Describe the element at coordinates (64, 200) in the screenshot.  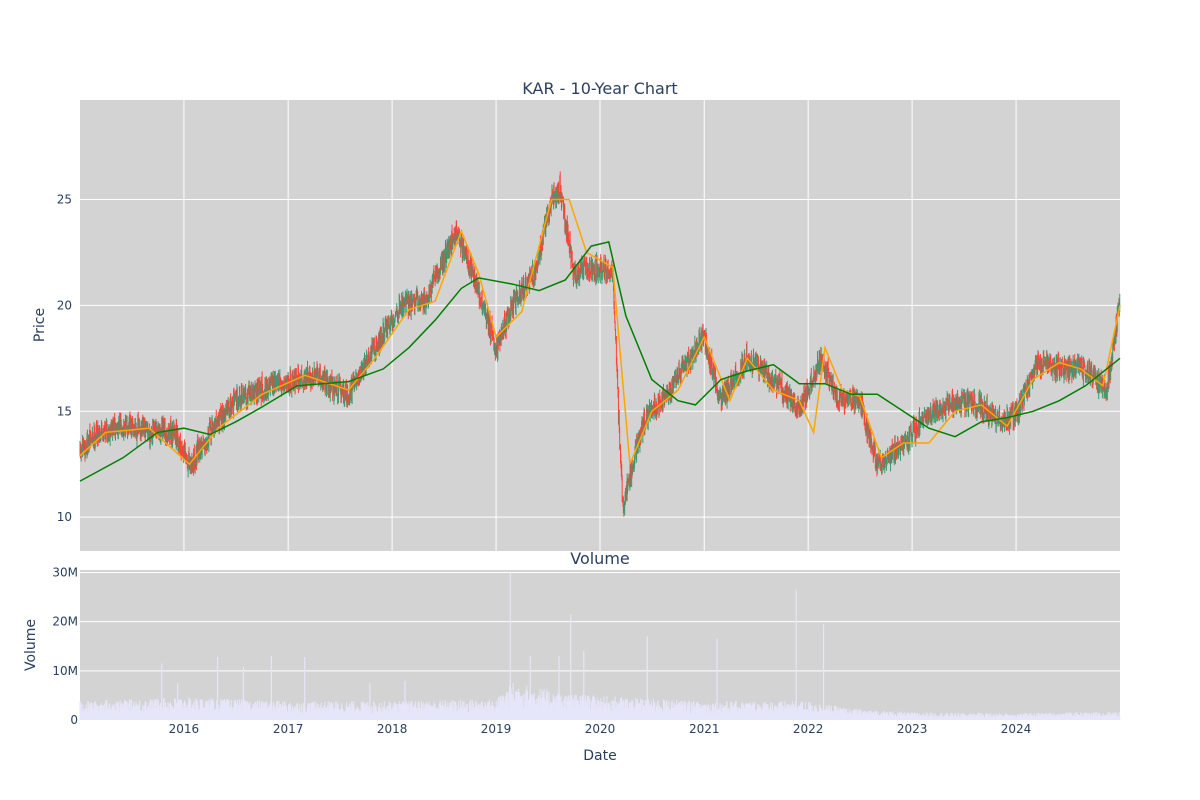
I see `price-y-tick-label: 25` at that location.